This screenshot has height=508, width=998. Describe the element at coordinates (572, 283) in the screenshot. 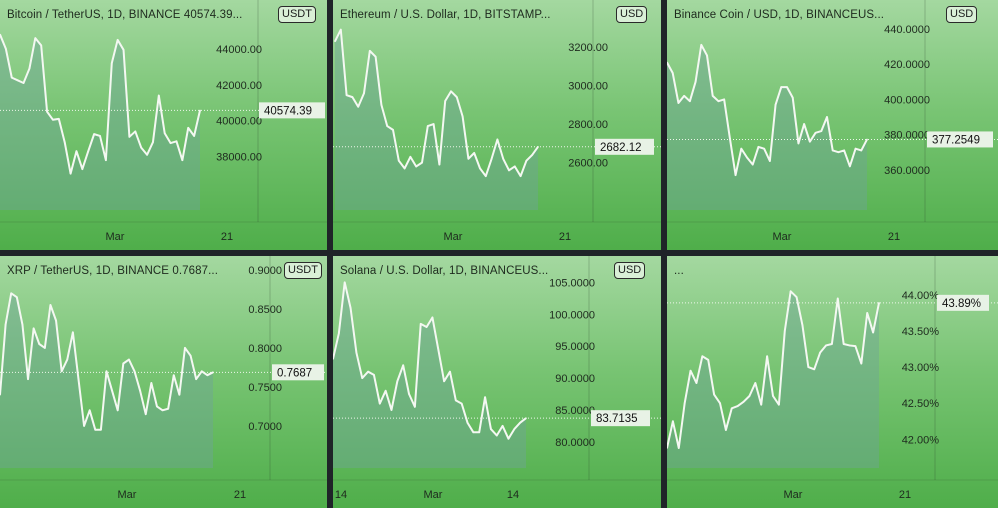

I see `y-tick-label: 105.0000` at that location.